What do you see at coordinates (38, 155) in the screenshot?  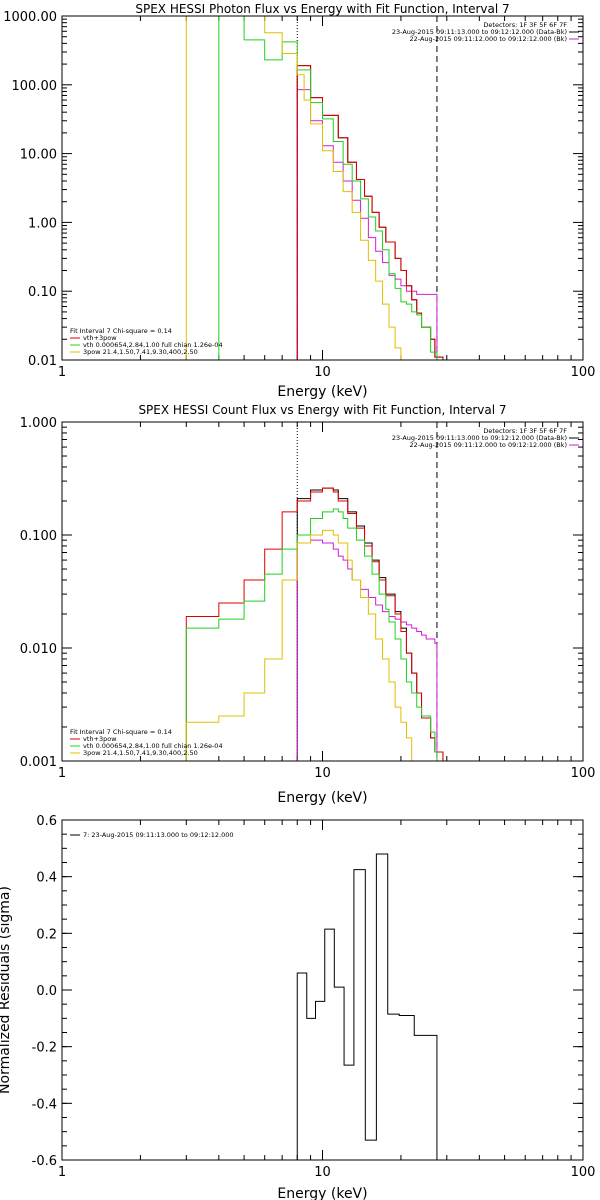 I see `y-tick-label: 10.00` at bounding box center [38, 155].